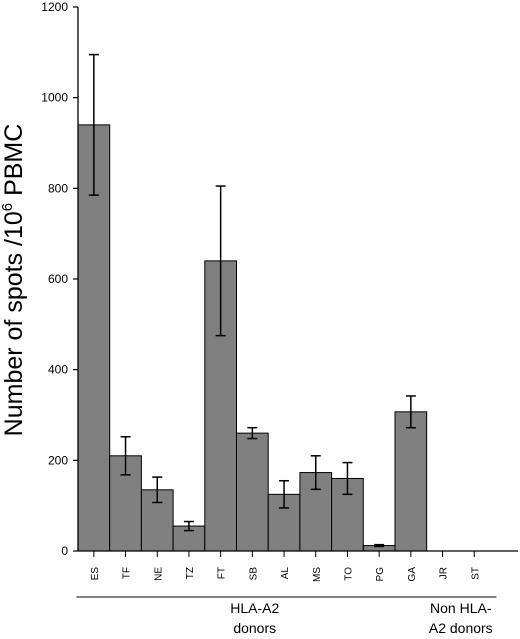 Image resolution: width=520 pixels, height=639 pixels. Describe the element at coordinates (14, 323) in the screenshot. I see `y-axis-label-prefix: Number of spots /10` at that location.